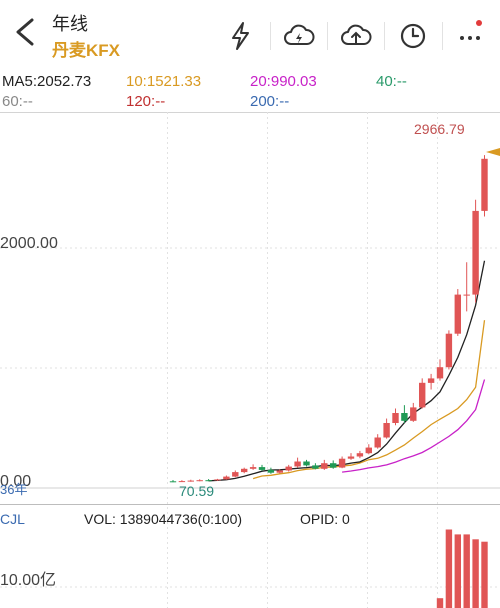  Describe the element at coordinates (413, 36) in the screenshot. I see `clock-icon` at that location.